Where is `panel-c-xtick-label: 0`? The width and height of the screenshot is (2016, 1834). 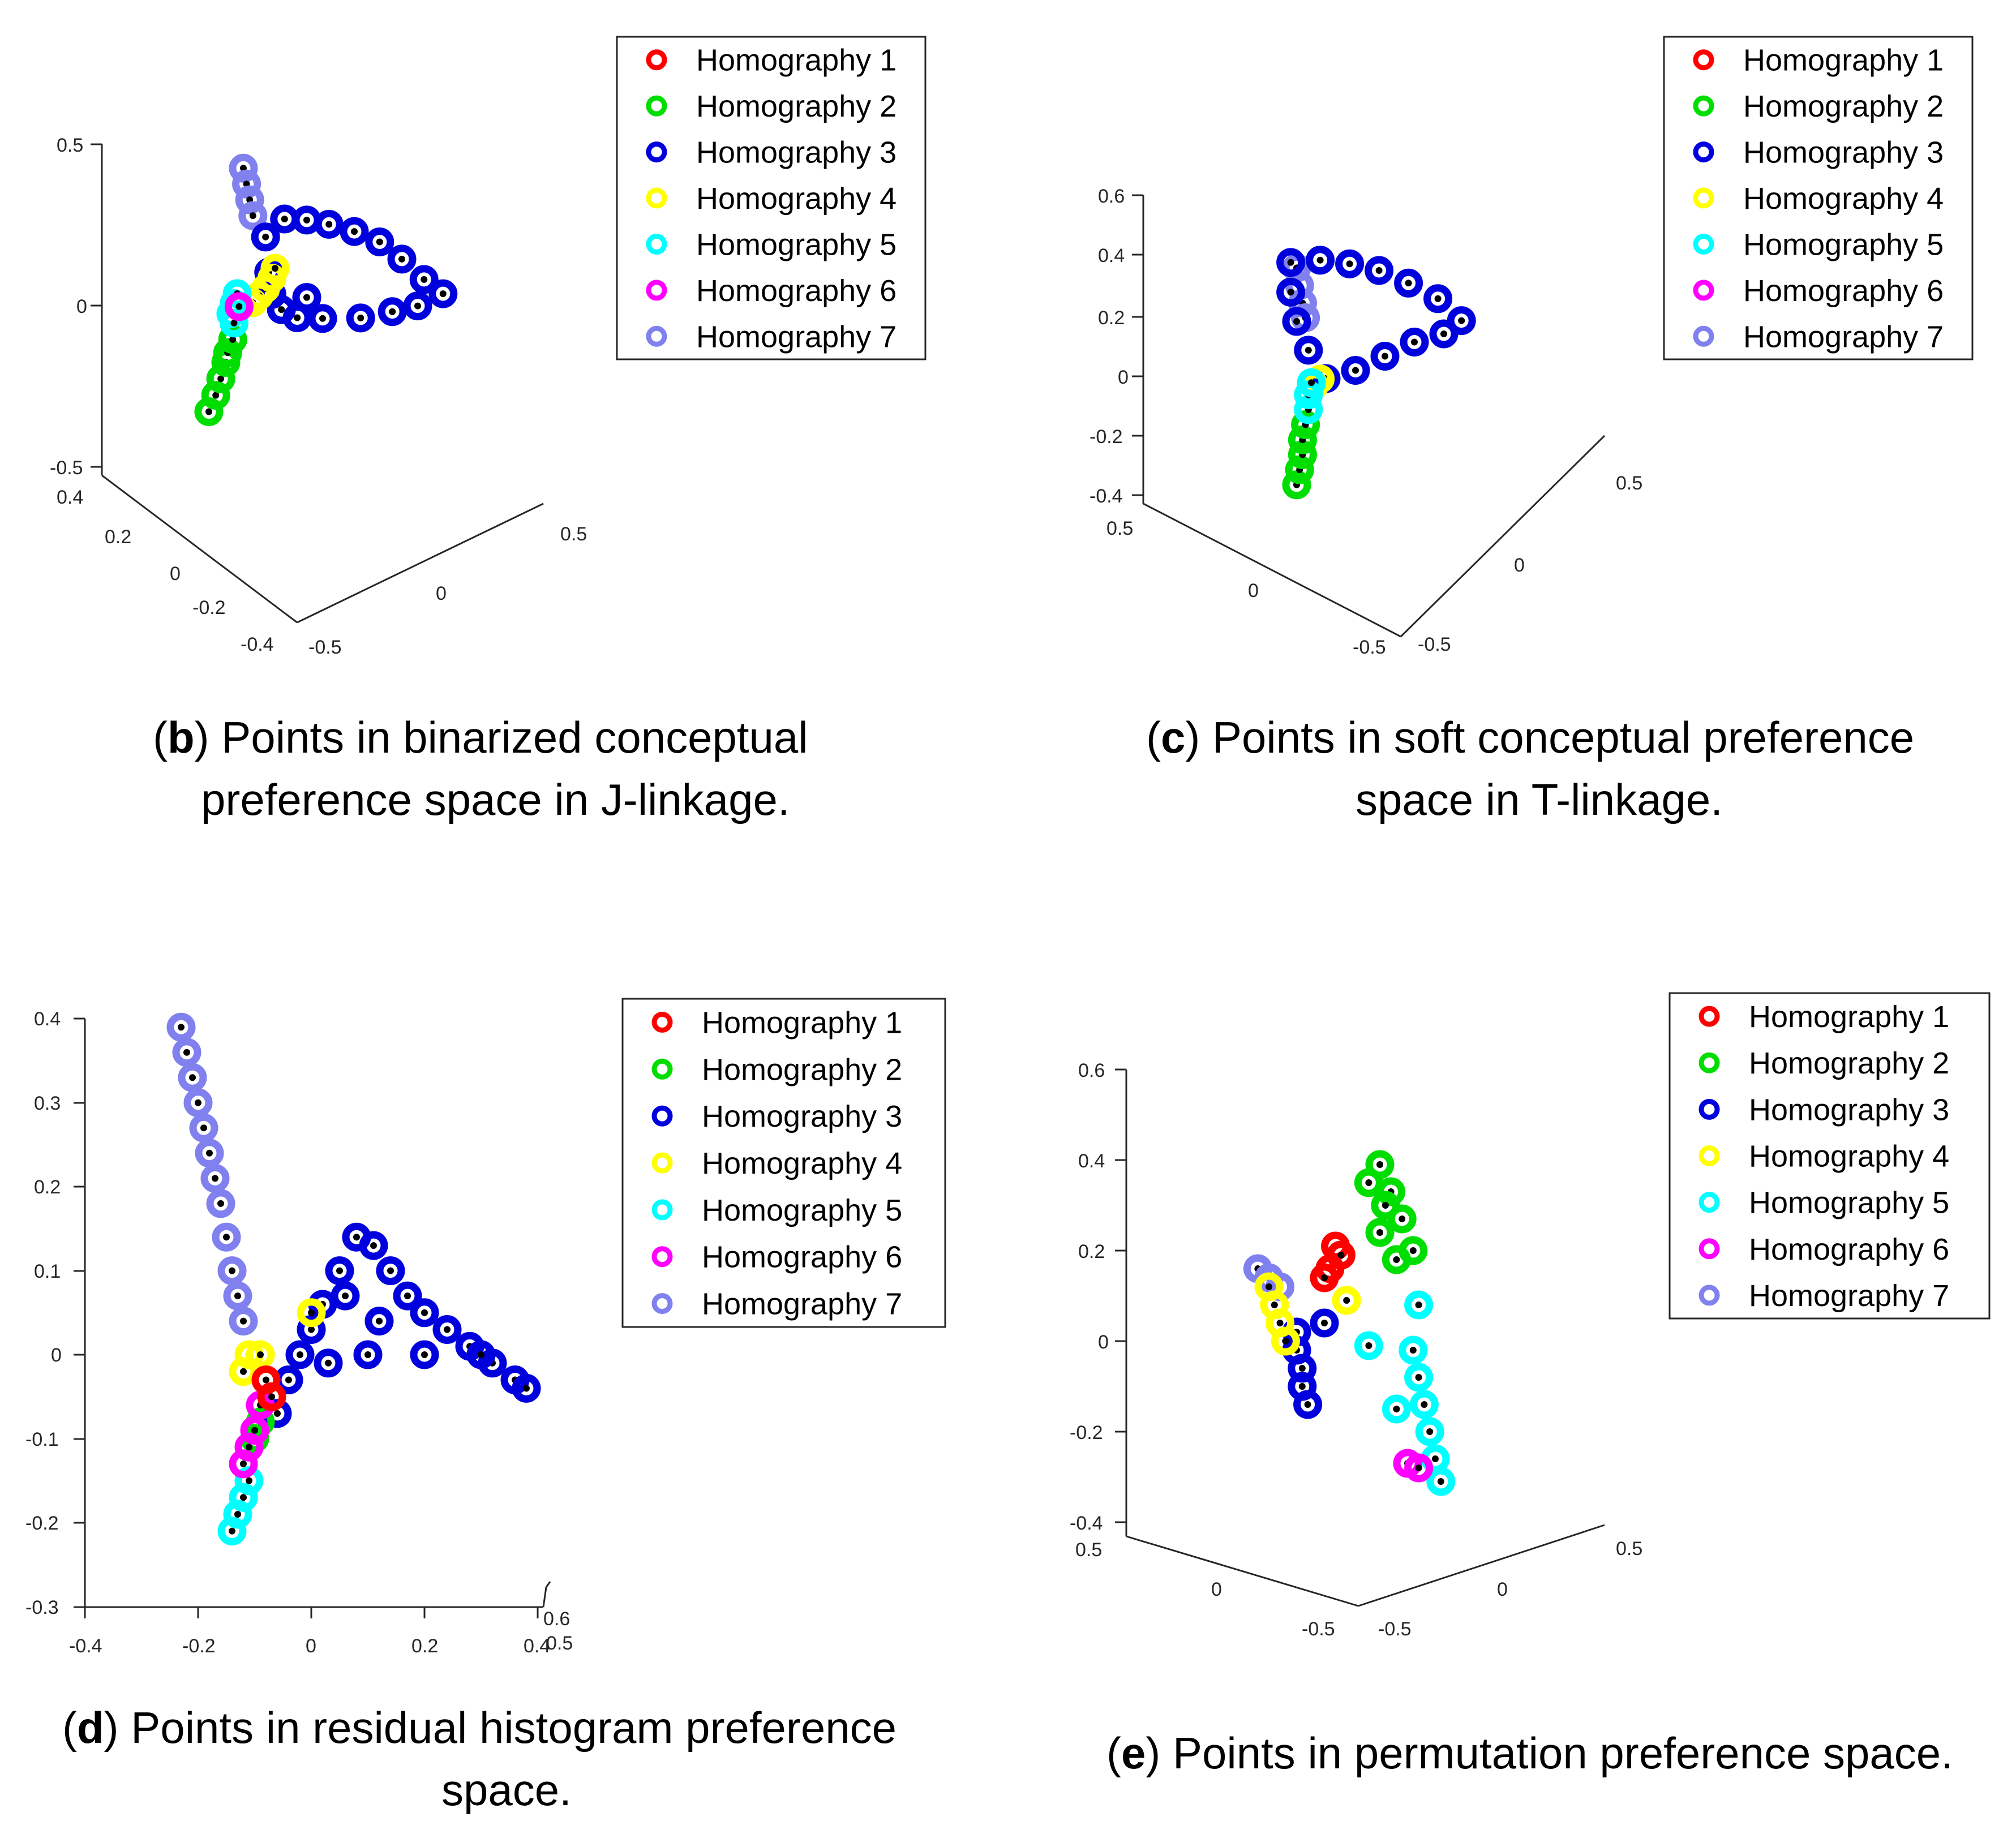
panel-c-xtick-label: 0 is located at coordinates (1519, 565).